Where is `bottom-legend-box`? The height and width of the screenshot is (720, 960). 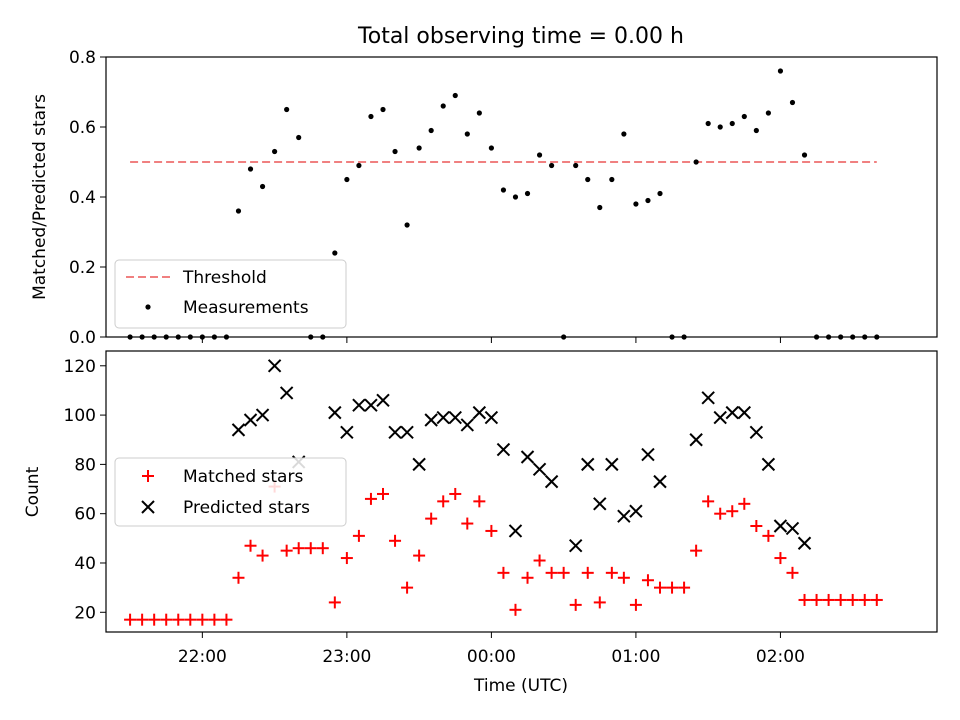 bottom-legend-box is located at coordinates (230, 492).